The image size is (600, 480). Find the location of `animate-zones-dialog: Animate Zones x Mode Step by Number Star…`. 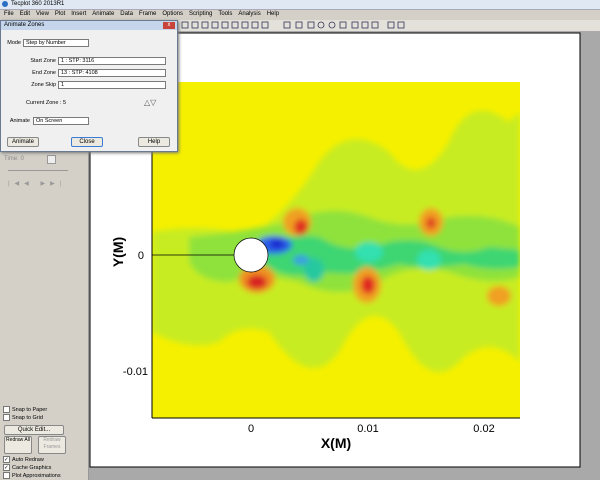

animate-zones-dialog: Animate Zones x Mode Step by Number Star… is located at coordinates (89, 86).